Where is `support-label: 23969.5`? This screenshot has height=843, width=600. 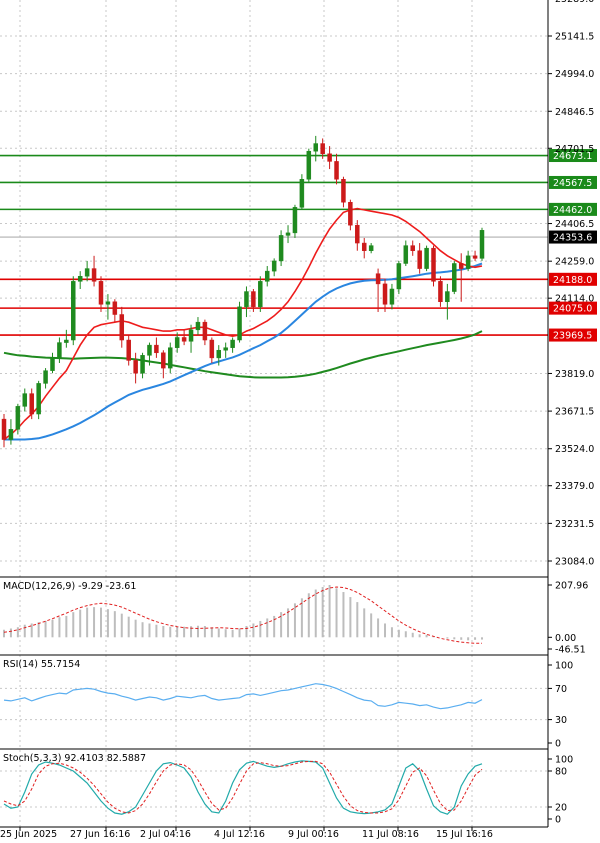 support-label: 23969.5 is located at coordinates (572, 336).